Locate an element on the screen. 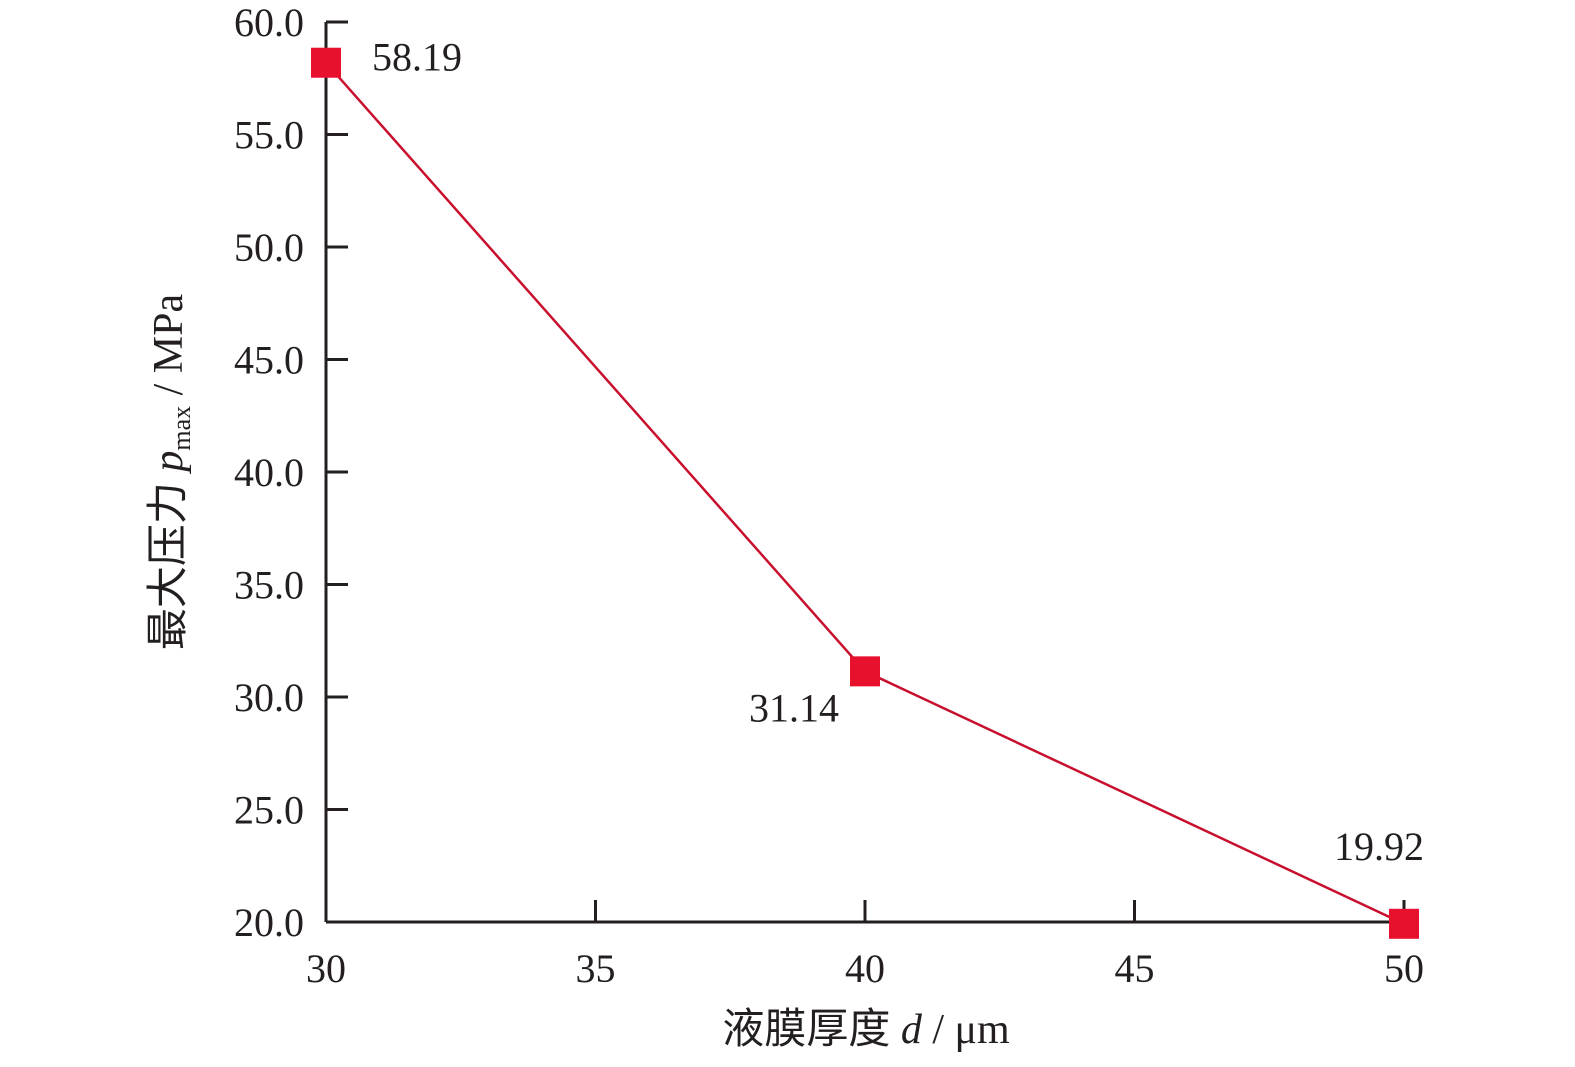 This screenshot has width=1575, height=1067. x-axis-title: 液膜厚度 d / μm is located at coordinates (866, 1030).